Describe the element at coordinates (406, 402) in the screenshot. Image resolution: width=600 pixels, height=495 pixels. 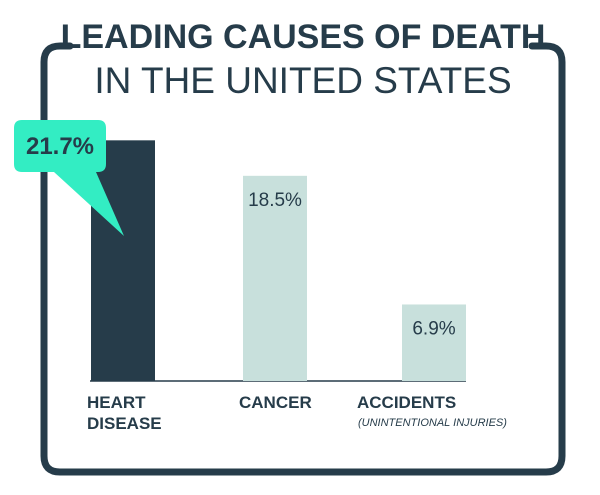
I see `category-label-2-line-0: ACCIDENTS` at that location.